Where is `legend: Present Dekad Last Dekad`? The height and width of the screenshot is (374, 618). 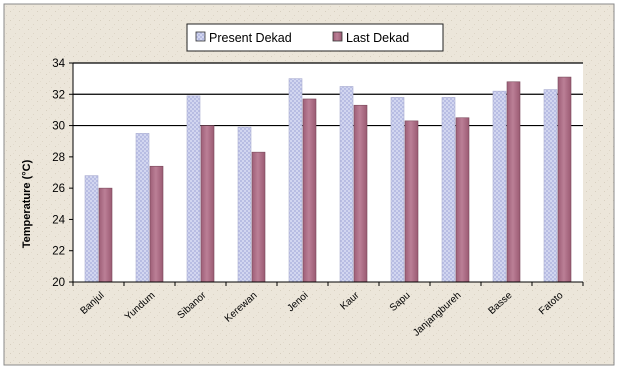
legend: Present Dekad Last Dekad is located at coordinates (315, 37).